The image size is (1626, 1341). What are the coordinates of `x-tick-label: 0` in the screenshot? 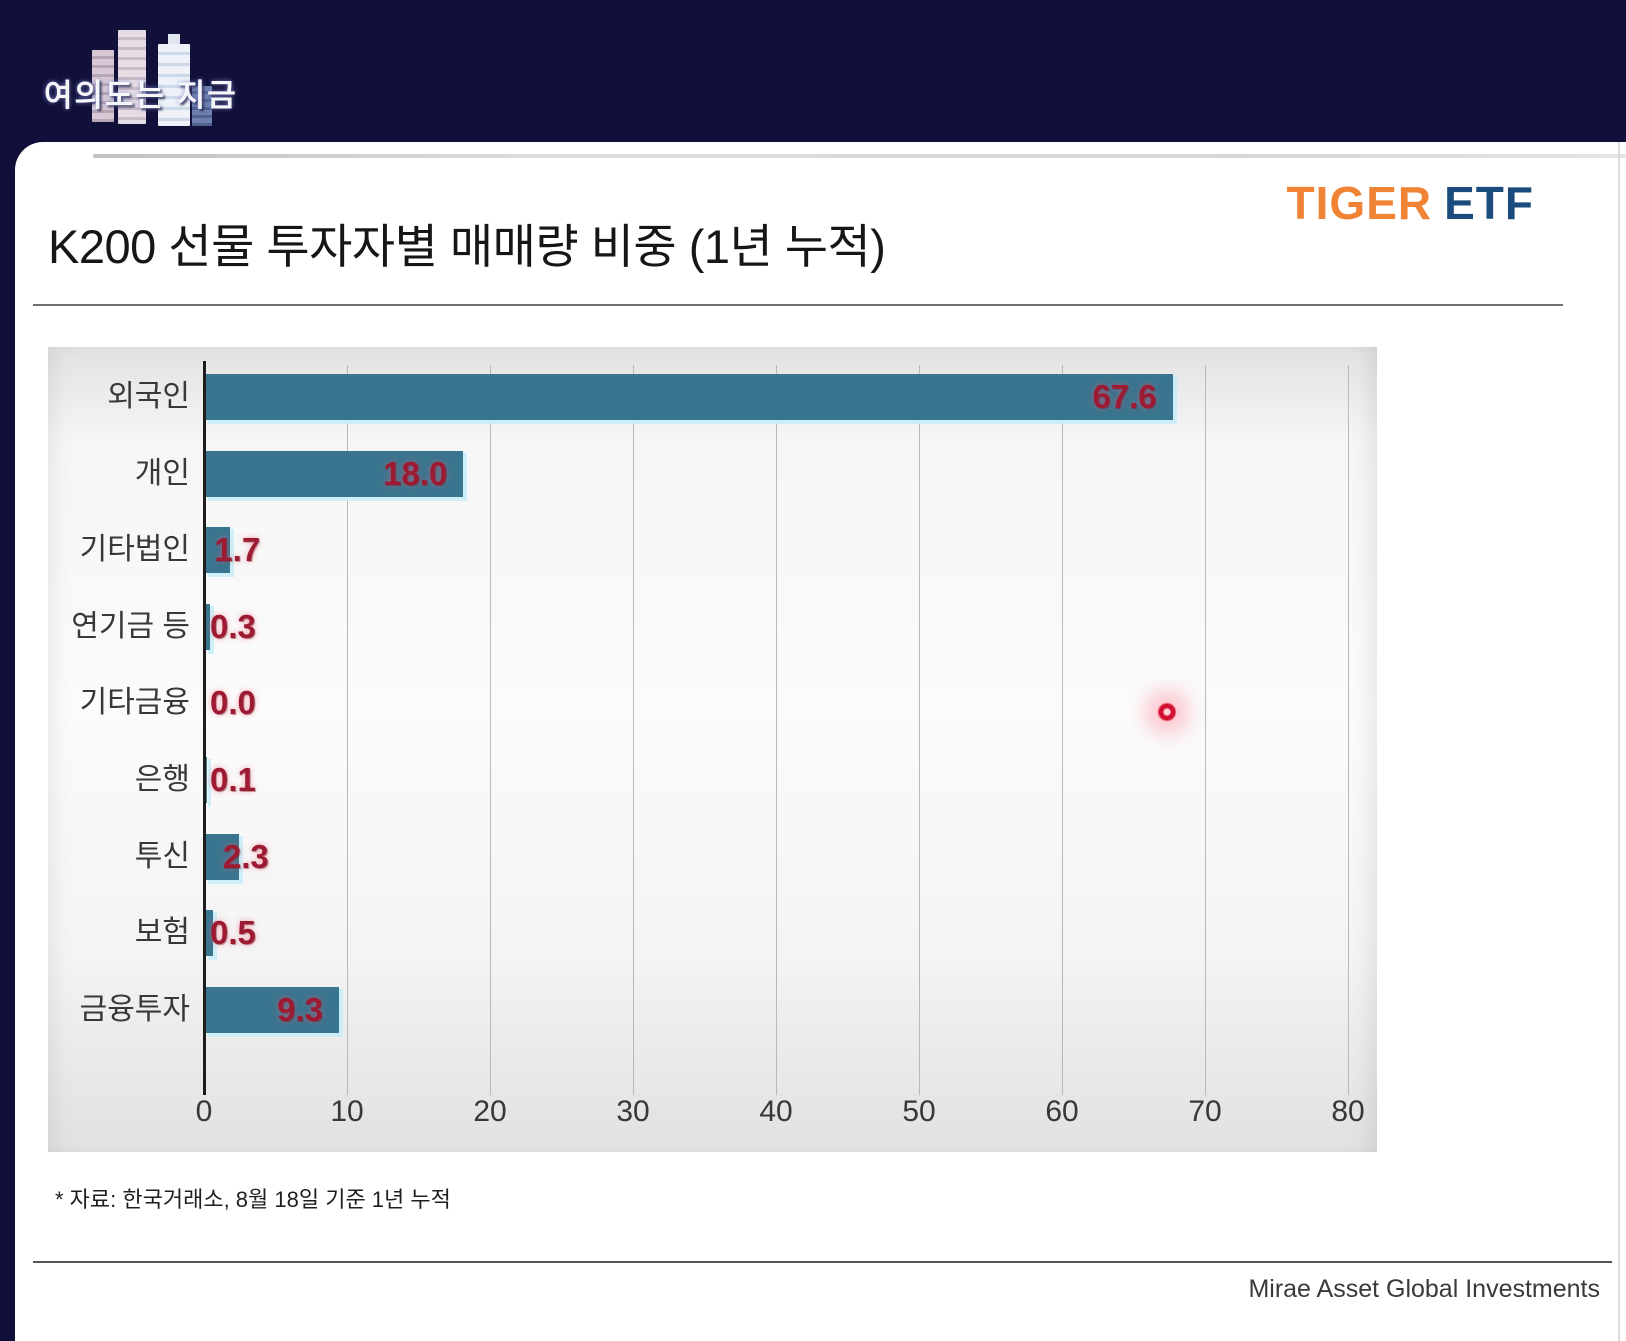 It's located at (204, 1111).